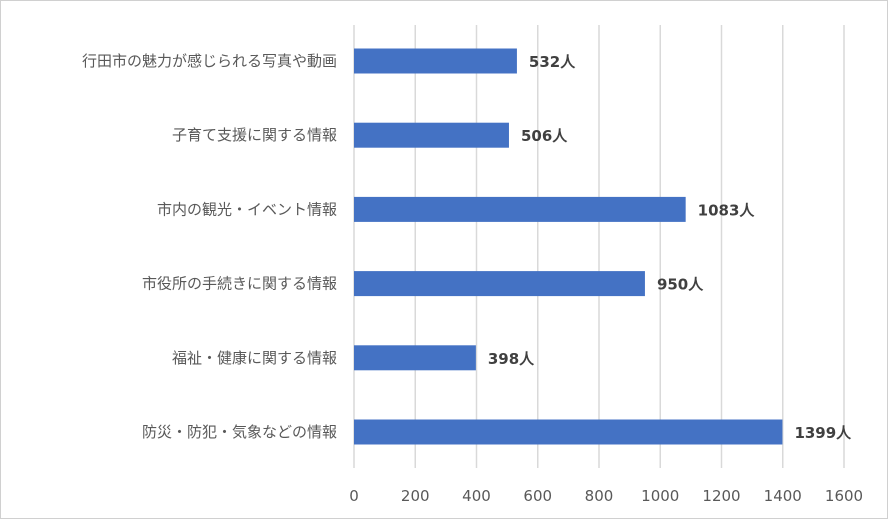 This screenshot has height=519, width=888. I want to click on category-label: 市内の観光・イベント情報, so click(247, 209).